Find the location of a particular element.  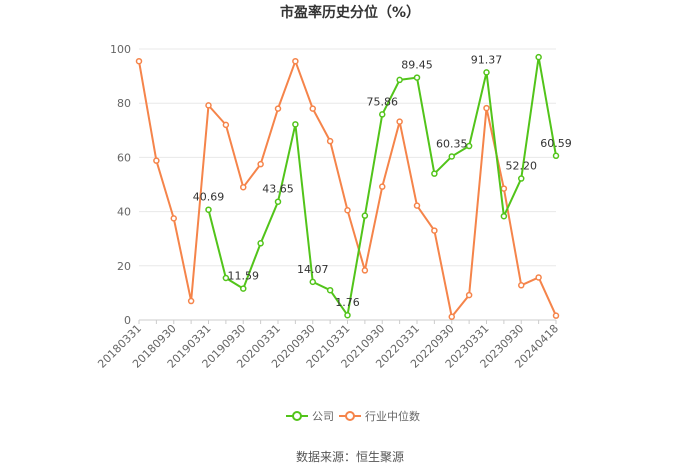

data-label: 40.69 is located at coordinates (209, 197).